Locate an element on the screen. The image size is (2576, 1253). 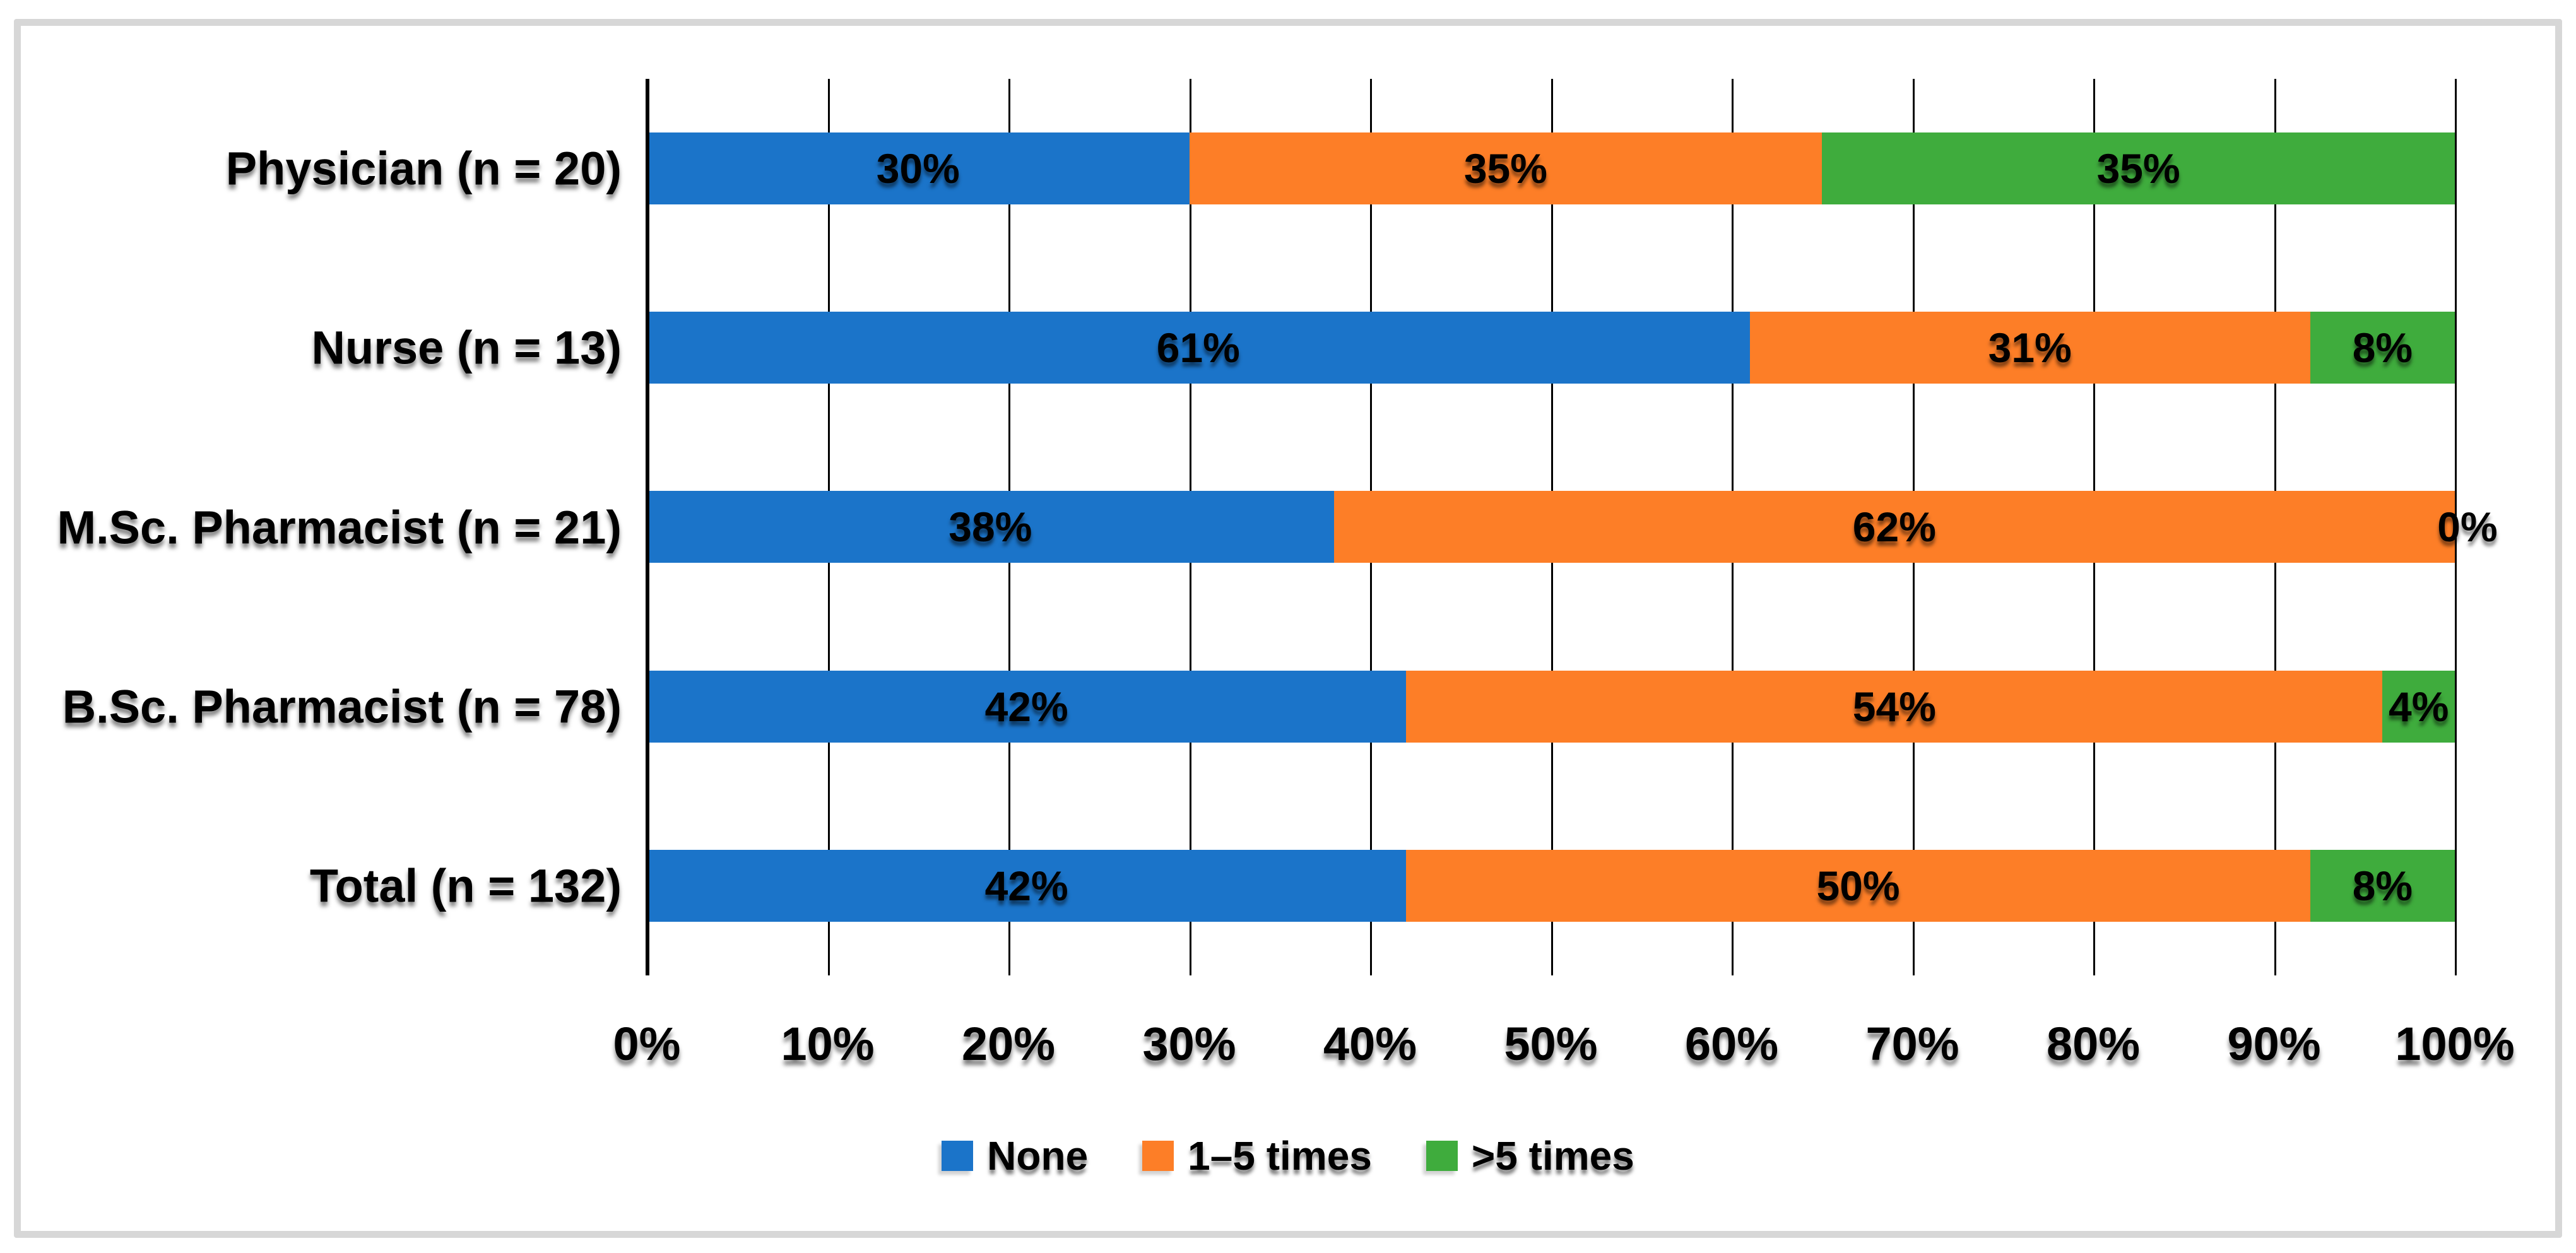
x-axis-tick-label: 70% is located at coordinates (1912, 1044).